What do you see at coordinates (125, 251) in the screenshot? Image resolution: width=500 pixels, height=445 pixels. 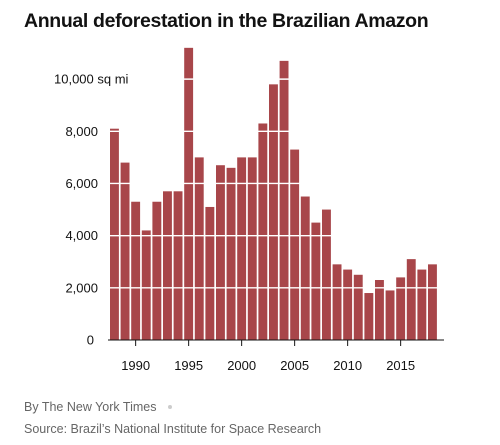 I see `bar-1989` at bounding box center [125, 251].